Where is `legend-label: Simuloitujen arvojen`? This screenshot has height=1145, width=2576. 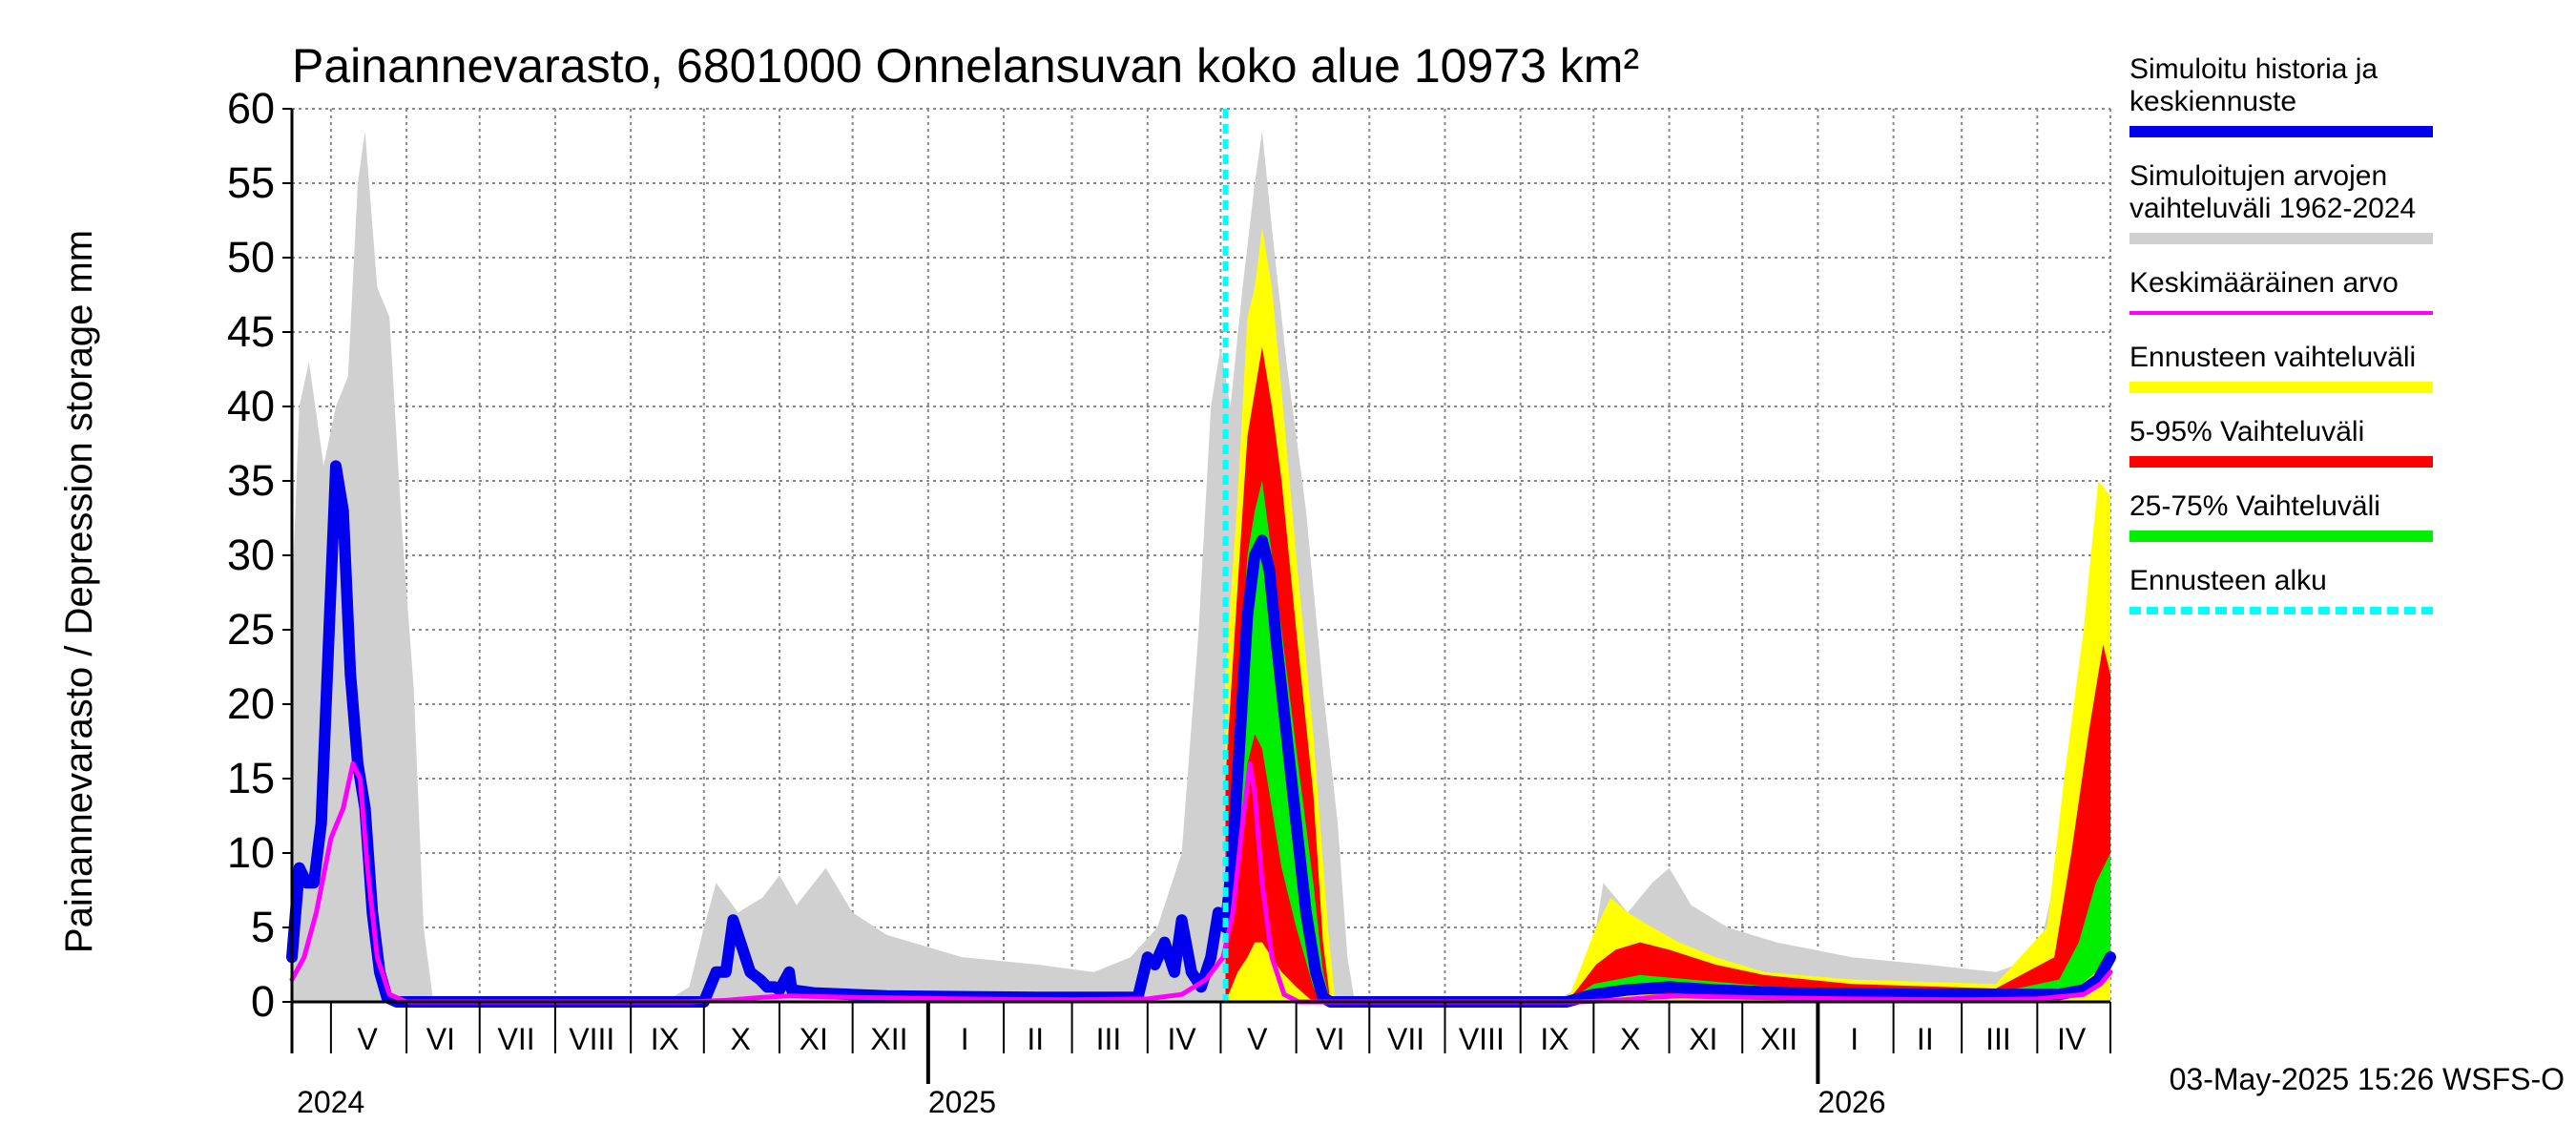
legend-label: Simuloitujen arvojen is located at coordinates (2258, 176).